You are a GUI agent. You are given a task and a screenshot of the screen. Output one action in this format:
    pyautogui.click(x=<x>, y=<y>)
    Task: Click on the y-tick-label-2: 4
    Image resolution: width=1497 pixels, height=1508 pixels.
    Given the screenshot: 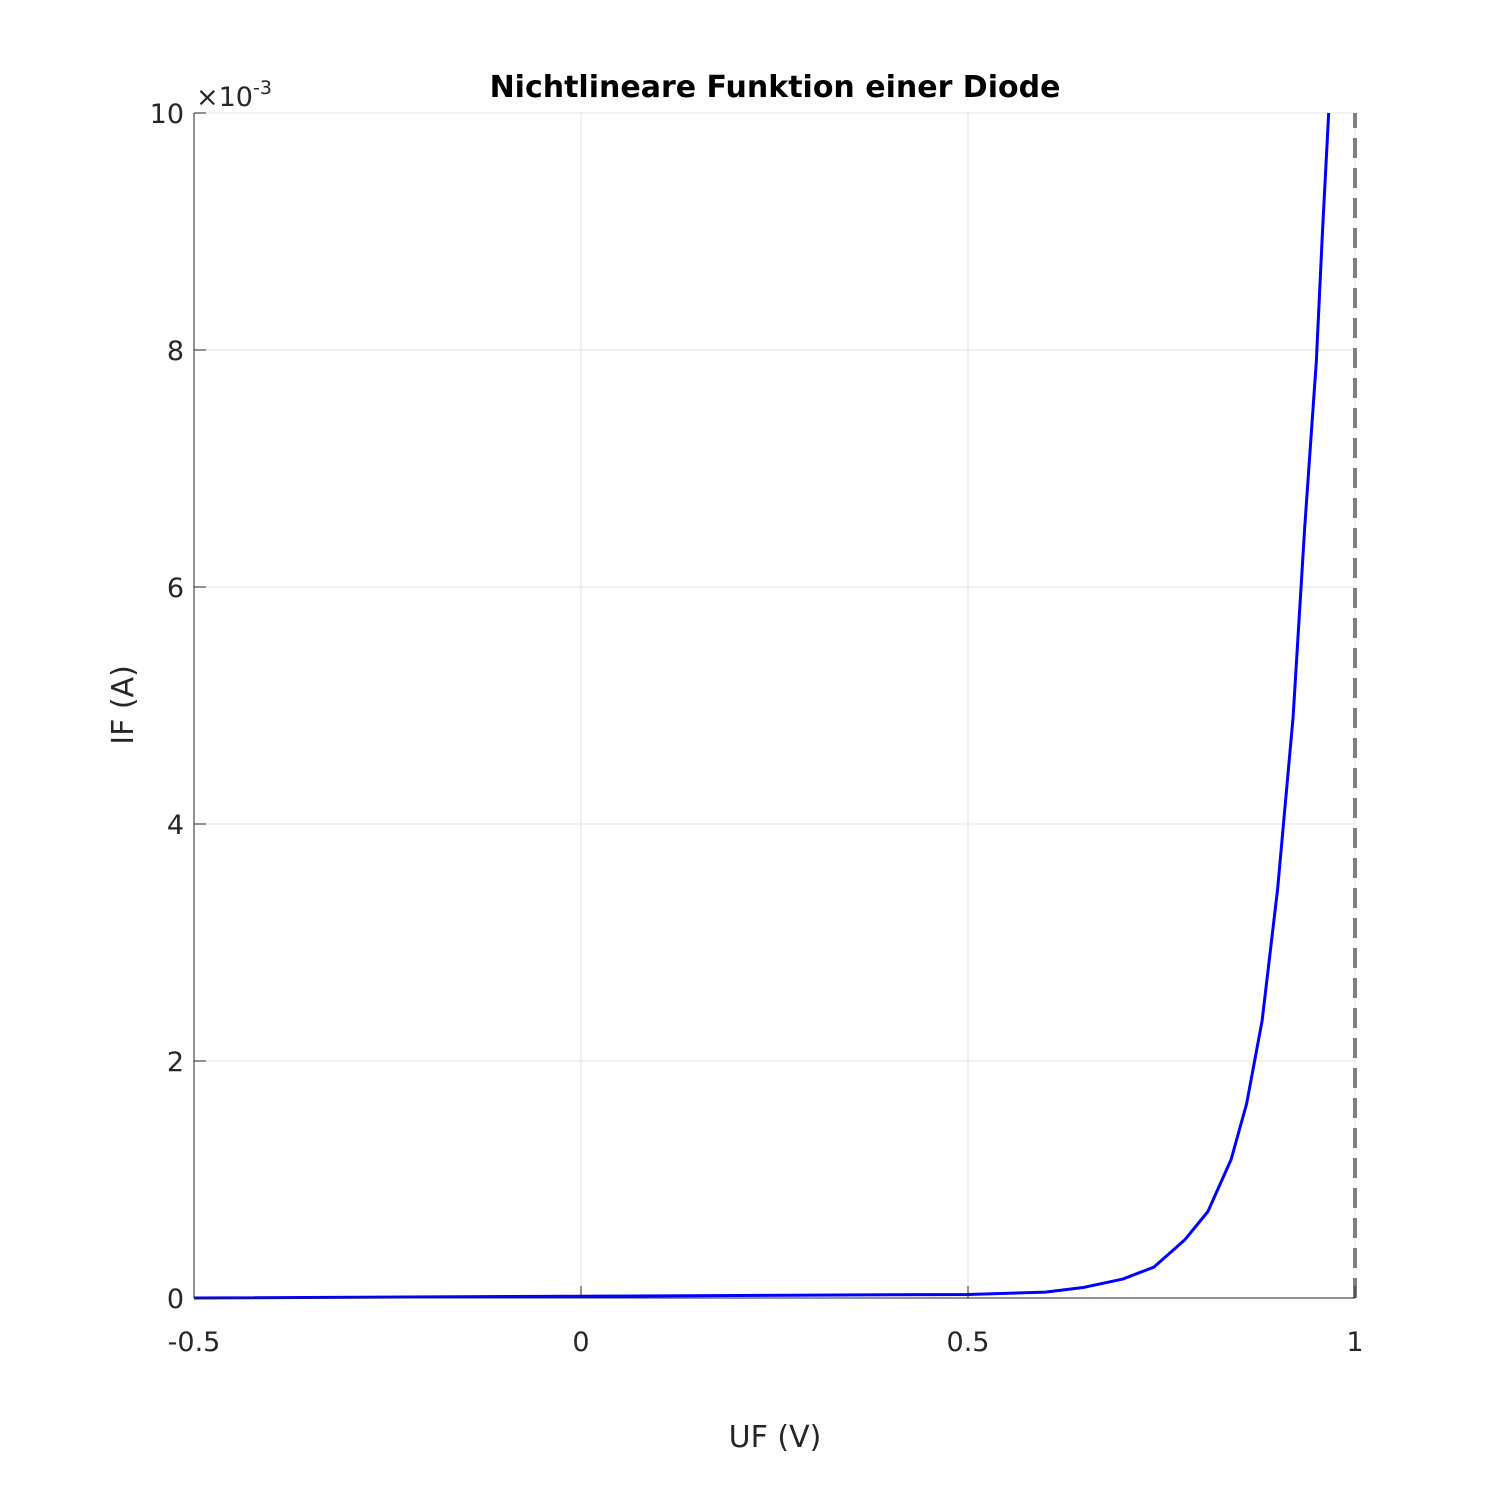 What is the action you would take?
    pyautogui.click(x=175, y=825)
    